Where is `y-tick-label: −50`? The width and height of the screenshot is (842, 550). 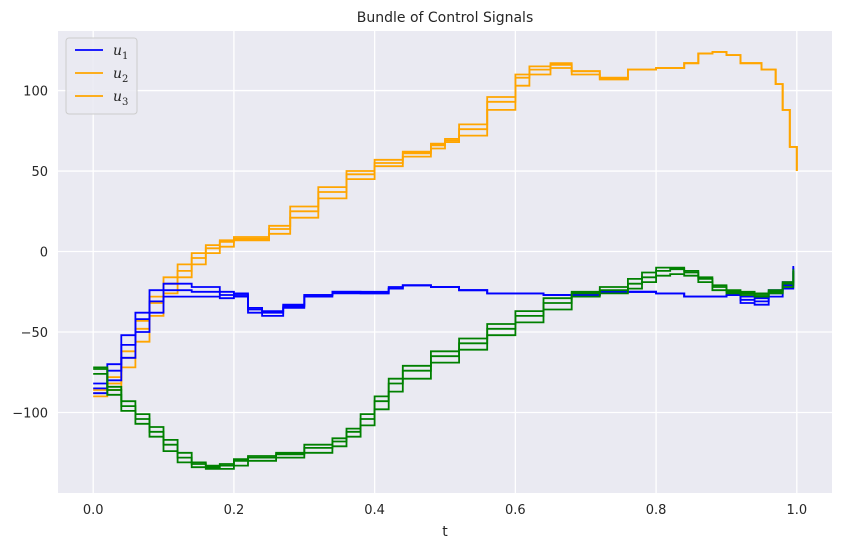
y-tick-label: −50 is located at coordinates (34, 333).